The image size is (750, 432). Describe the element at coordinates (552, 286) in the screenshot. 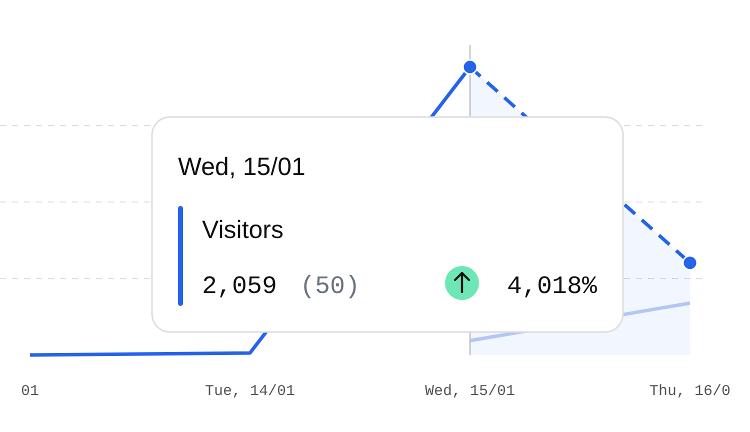

I see `annotation: 4,018%` at that location.